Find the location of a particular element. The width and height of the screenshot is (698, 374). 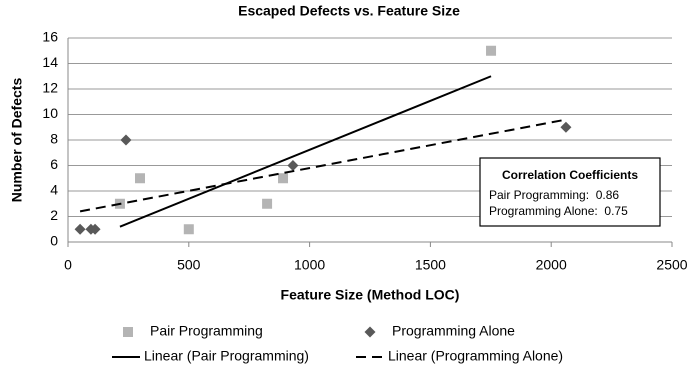

annotation-line: Pair Programming: 0.86 is located at coordinates (554, 195).